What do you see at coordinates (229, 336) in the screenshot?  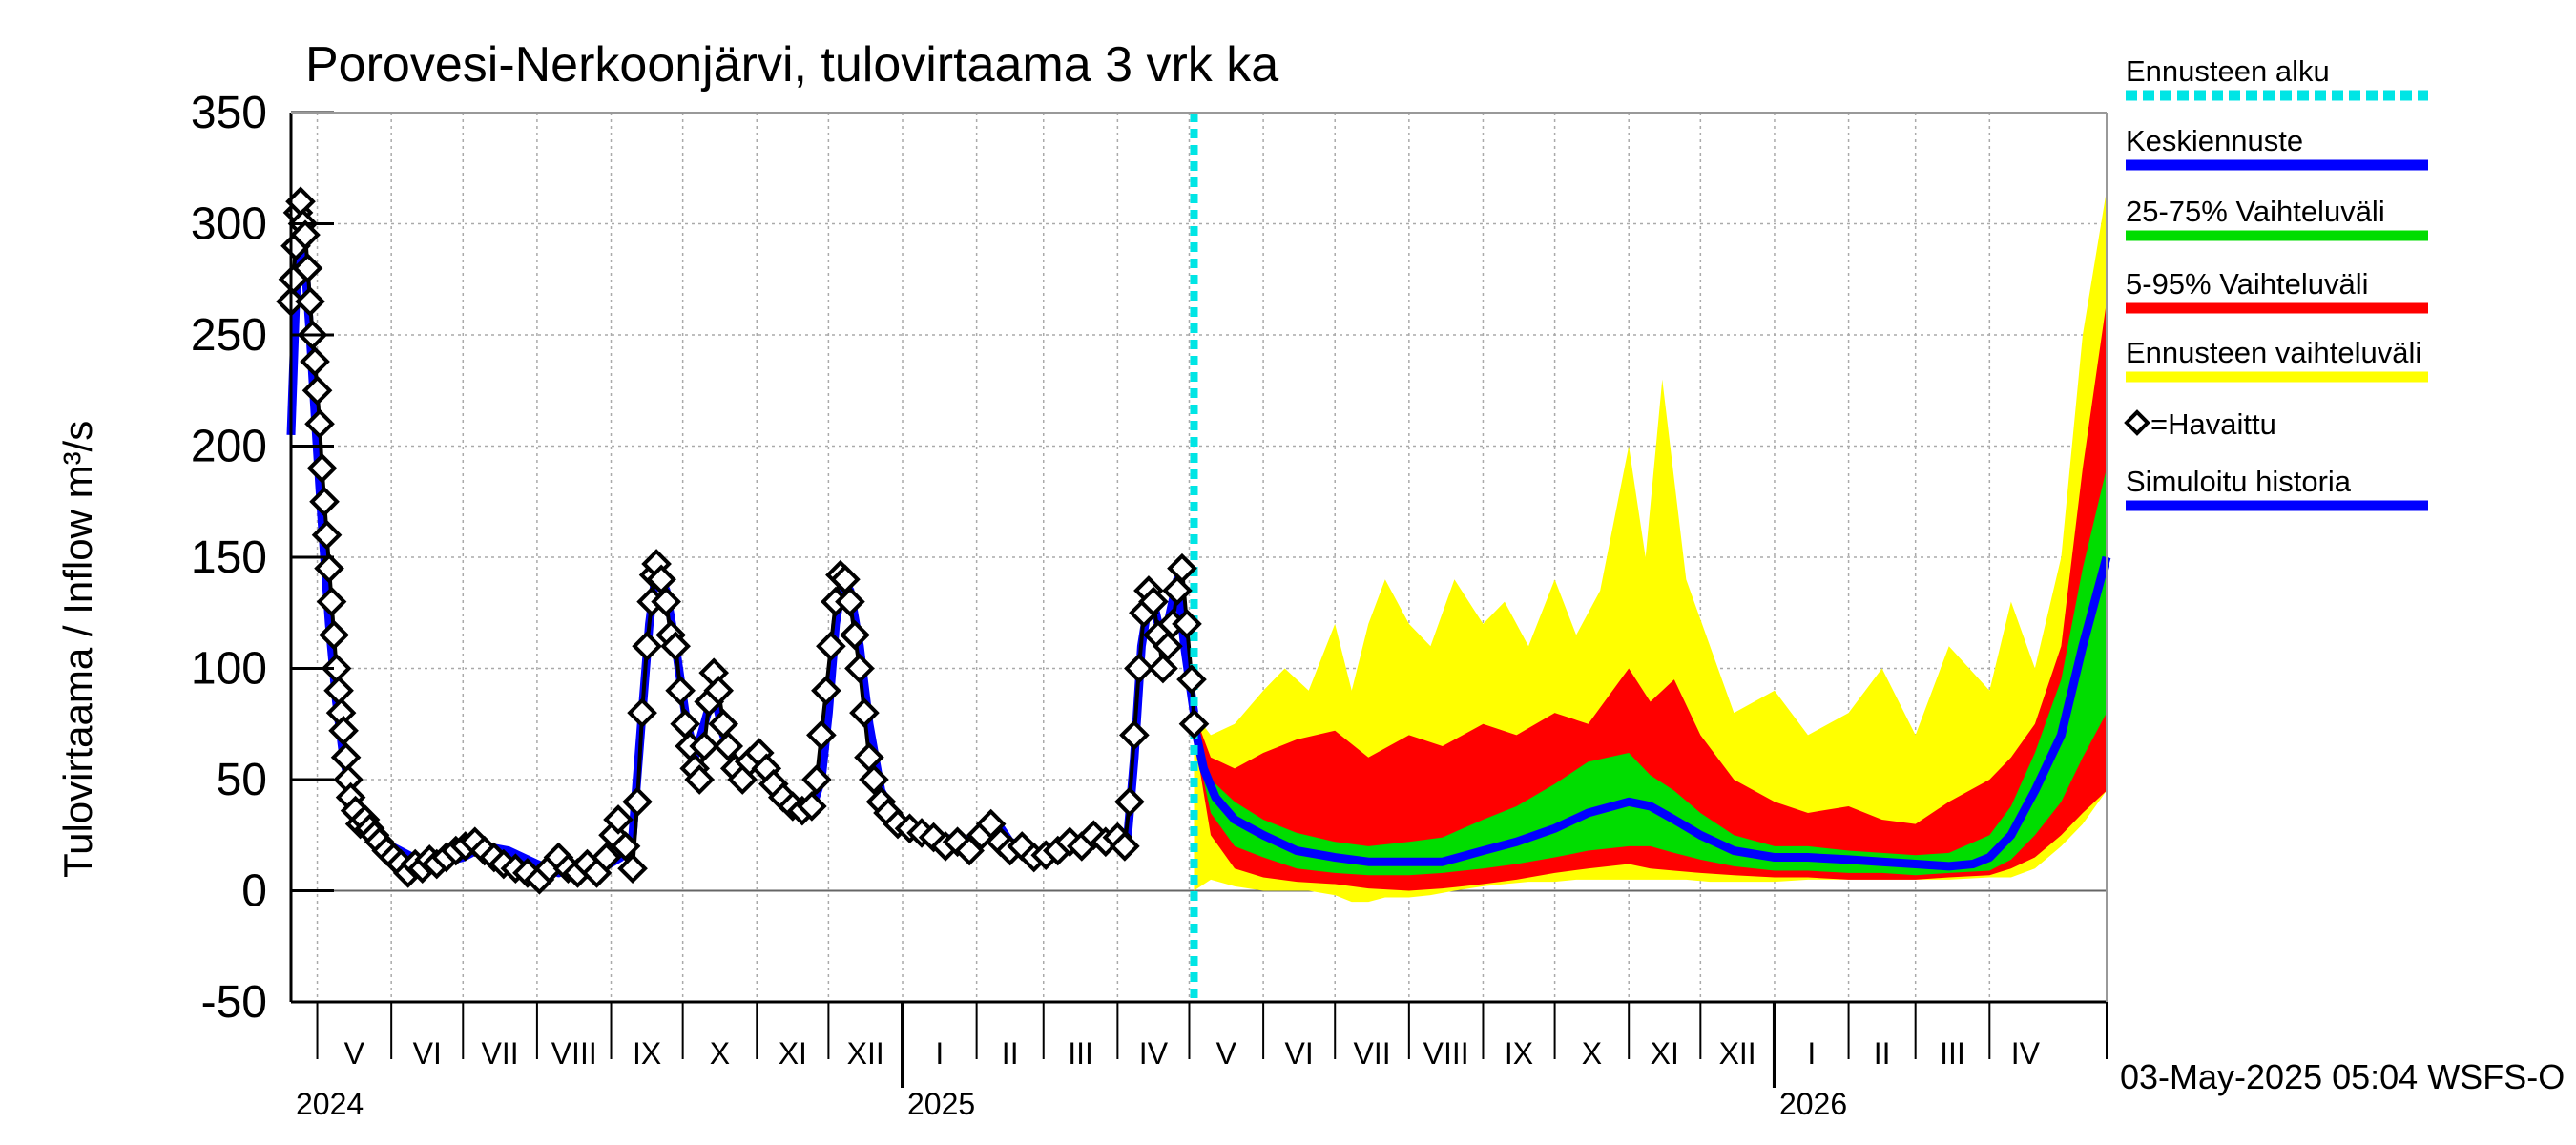 I see `y-tick-label: 250` at bounding box center [229, 336].